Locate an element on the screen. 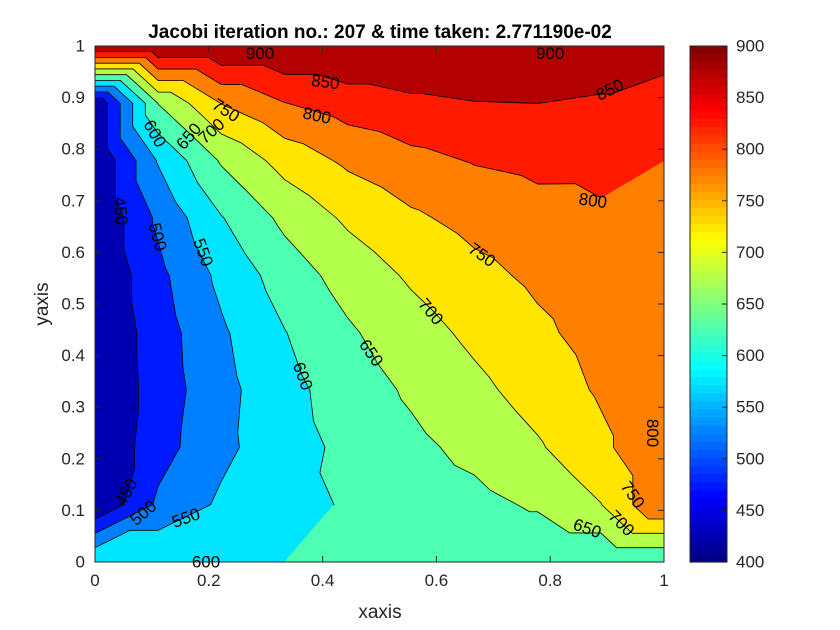  colorbar-tick-label: 550 is located at coordinates (750, 407).